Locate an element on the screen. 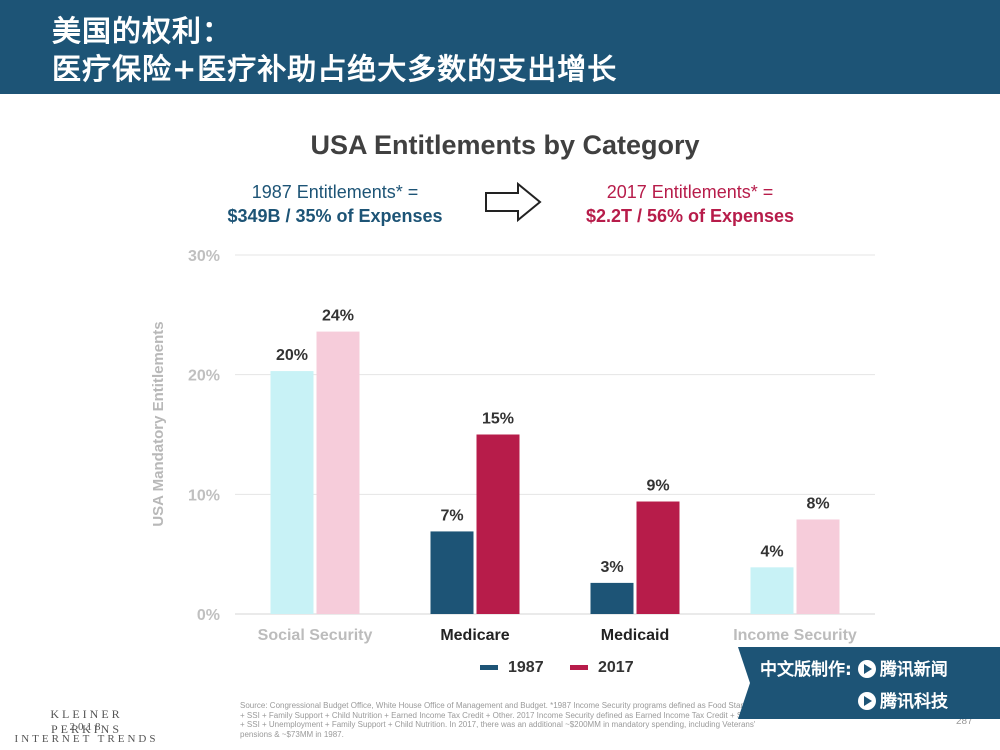 This screenshot has width=1000, height=750. subtitle-1987-line1: 1987 Entitlements* = is located at coordinates (335, 192).